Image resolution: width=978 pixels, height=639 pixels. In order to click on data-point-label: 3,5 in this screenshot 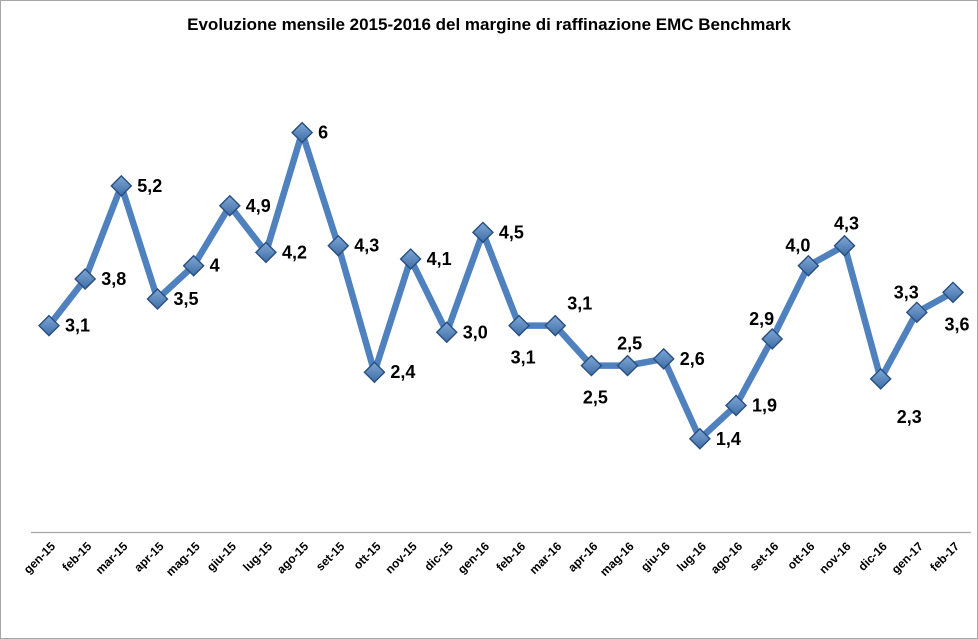, I will do `click(186, 299)`.